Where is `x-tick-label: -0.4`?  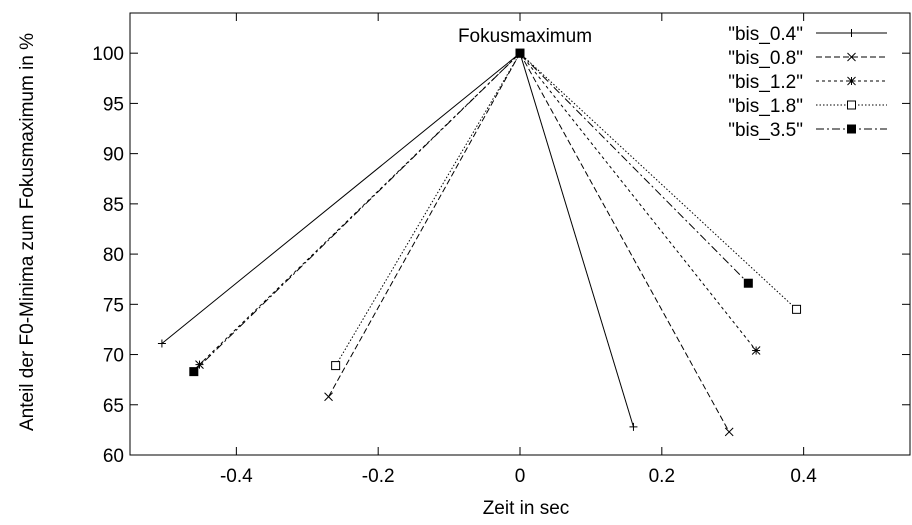 x-tick-label: -0.4 is located at coordinates (236, 476).